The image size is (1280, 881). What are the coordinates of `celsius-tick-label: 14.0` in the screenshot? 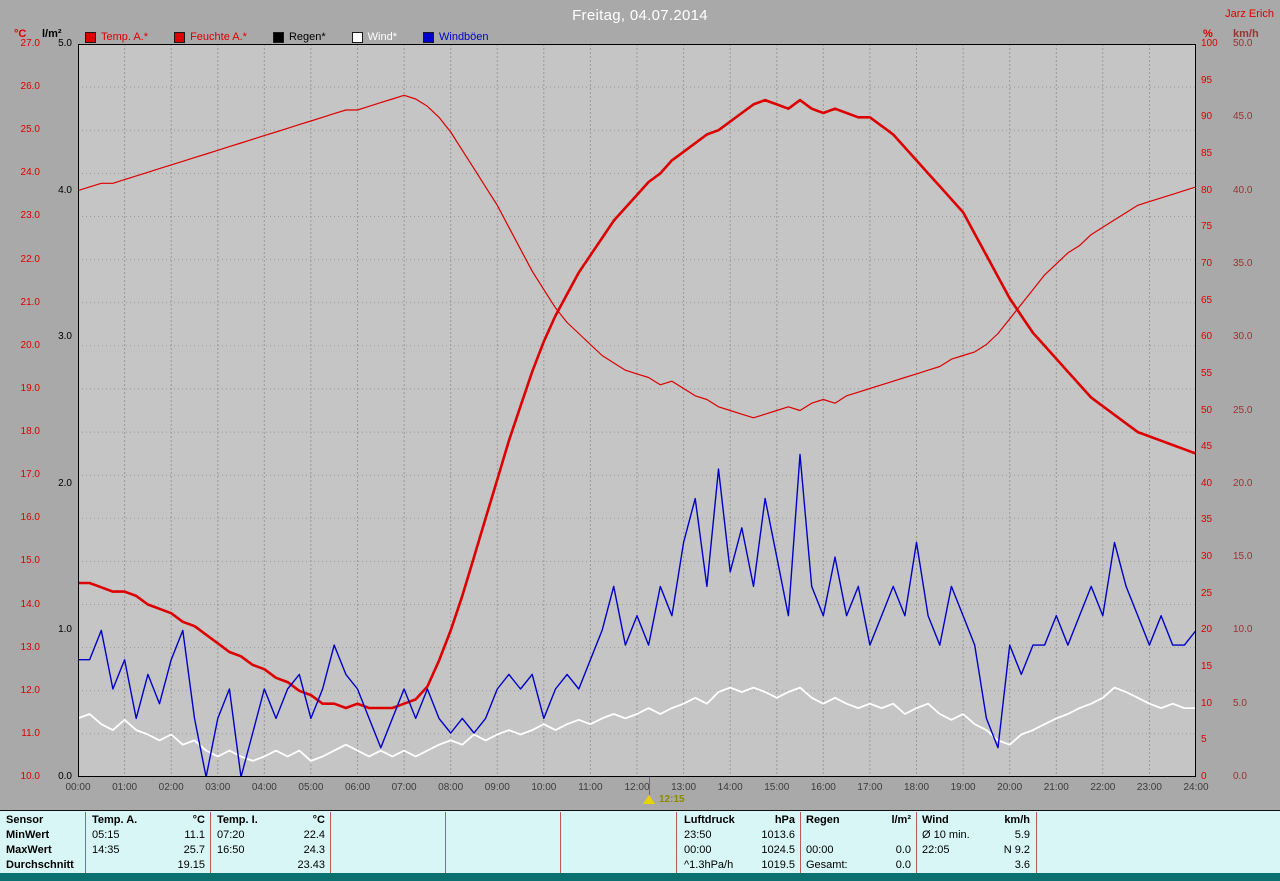 It's located at (30, 604).